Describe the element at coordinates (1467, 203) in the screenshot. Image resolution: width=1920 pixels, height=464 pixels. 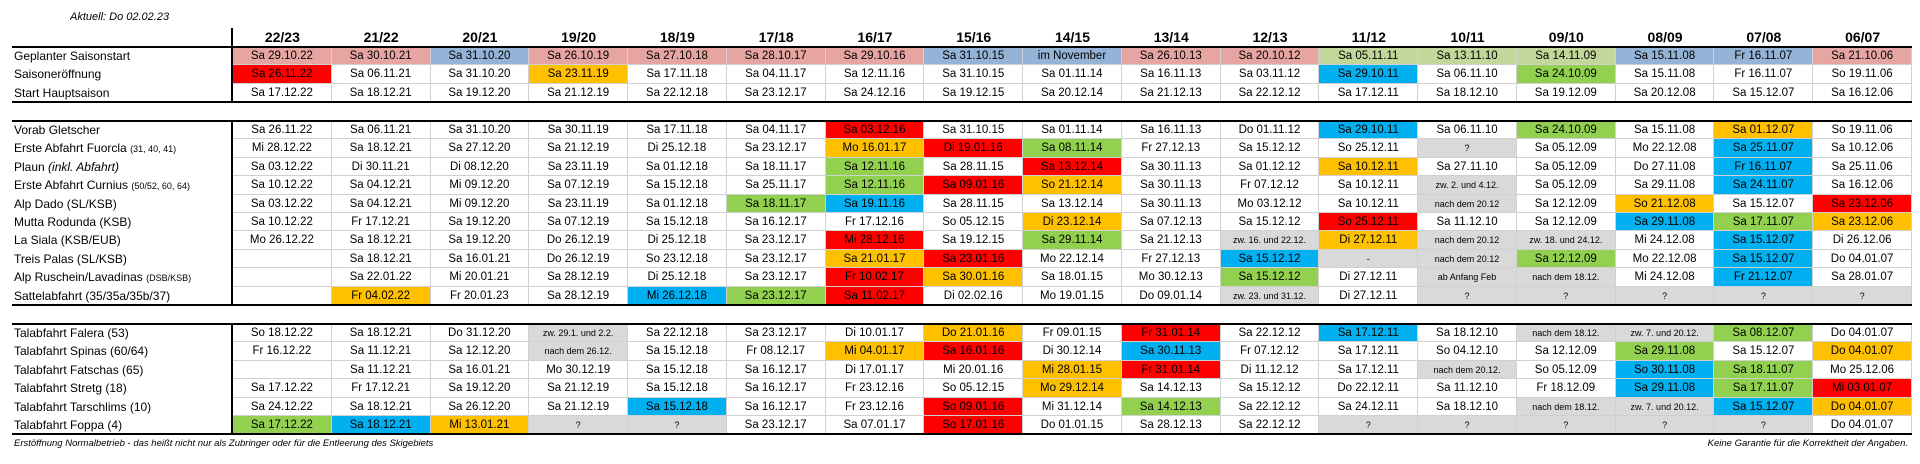
I see `date-cell: nach dem 20.12` at that location.